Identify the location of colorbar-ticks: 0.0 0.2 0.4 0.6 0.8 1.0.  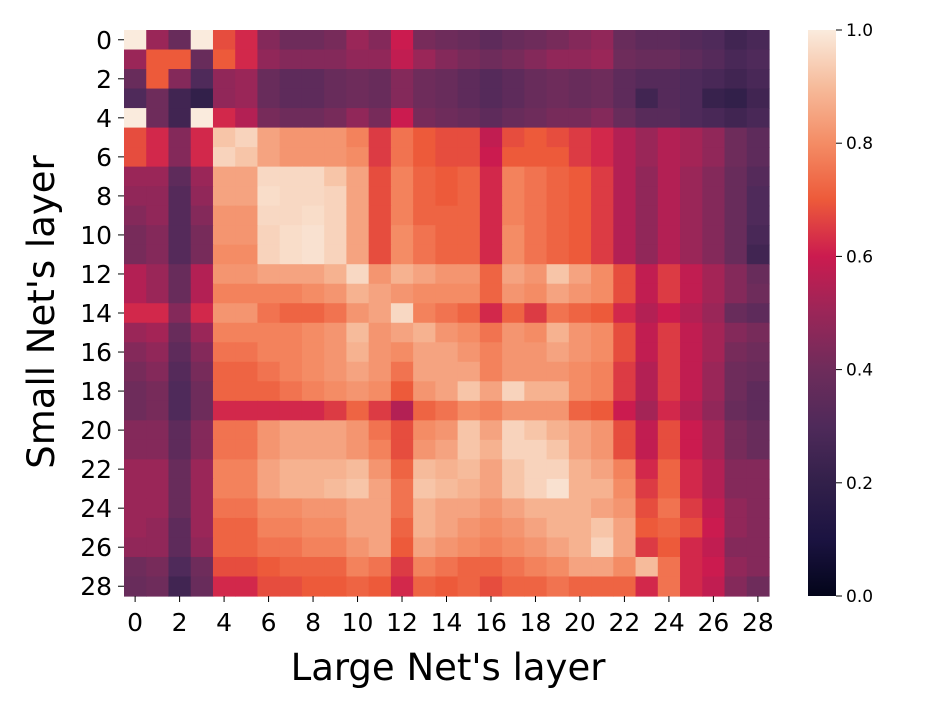
(854, 314).